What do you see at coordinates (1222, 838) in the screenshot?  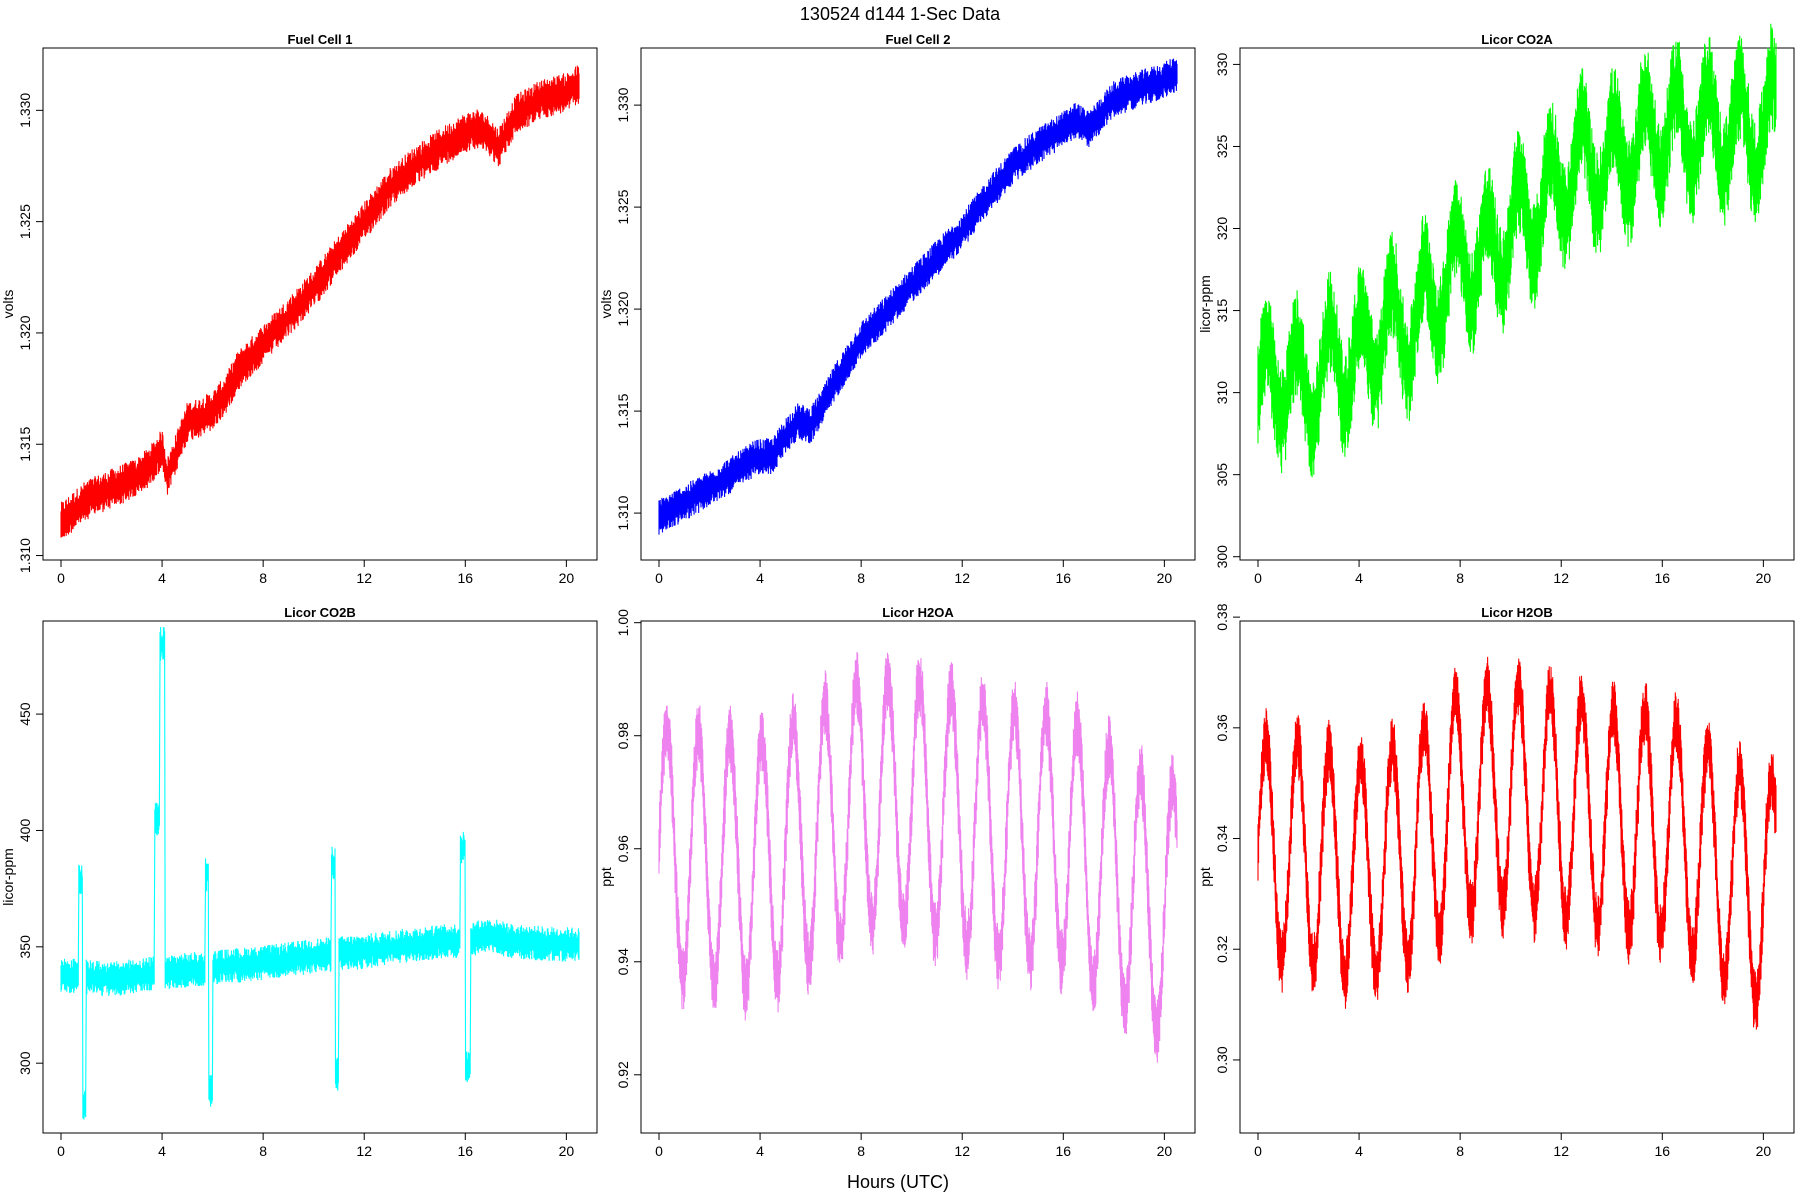 I see `y-tick-label: 0.34` at bounding box center [1222, 838].